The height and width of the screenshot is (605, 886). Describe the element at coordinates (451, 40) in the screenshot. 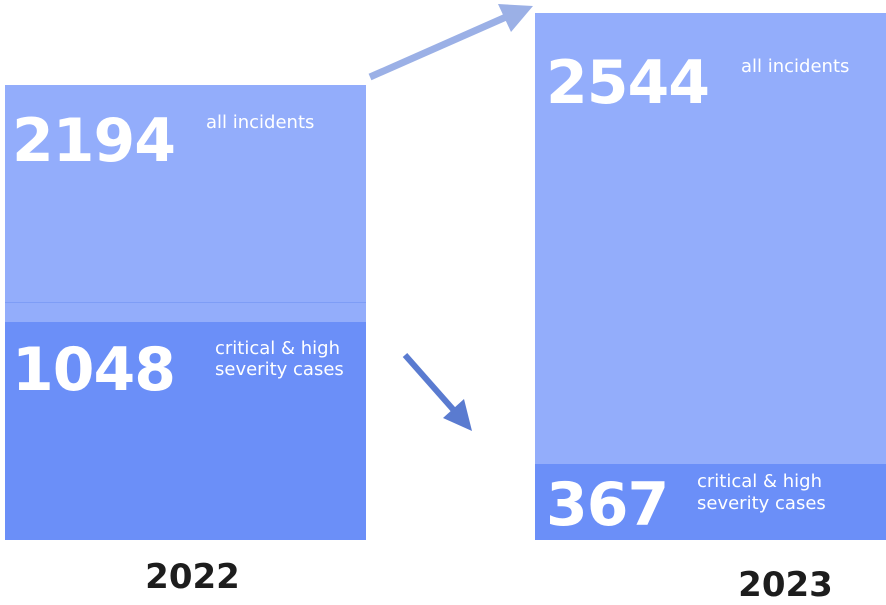

I see `arrow-up-icon` at that location.